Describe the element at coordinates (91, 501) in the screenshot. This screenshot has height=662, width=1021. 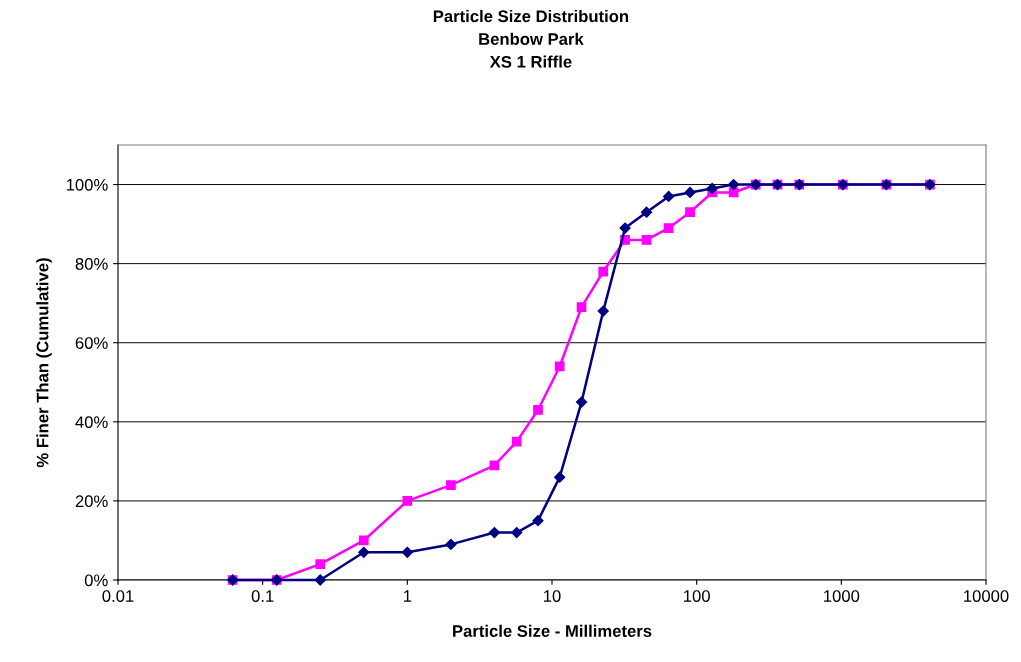
I see `y-tick-label: 20%` at that location.